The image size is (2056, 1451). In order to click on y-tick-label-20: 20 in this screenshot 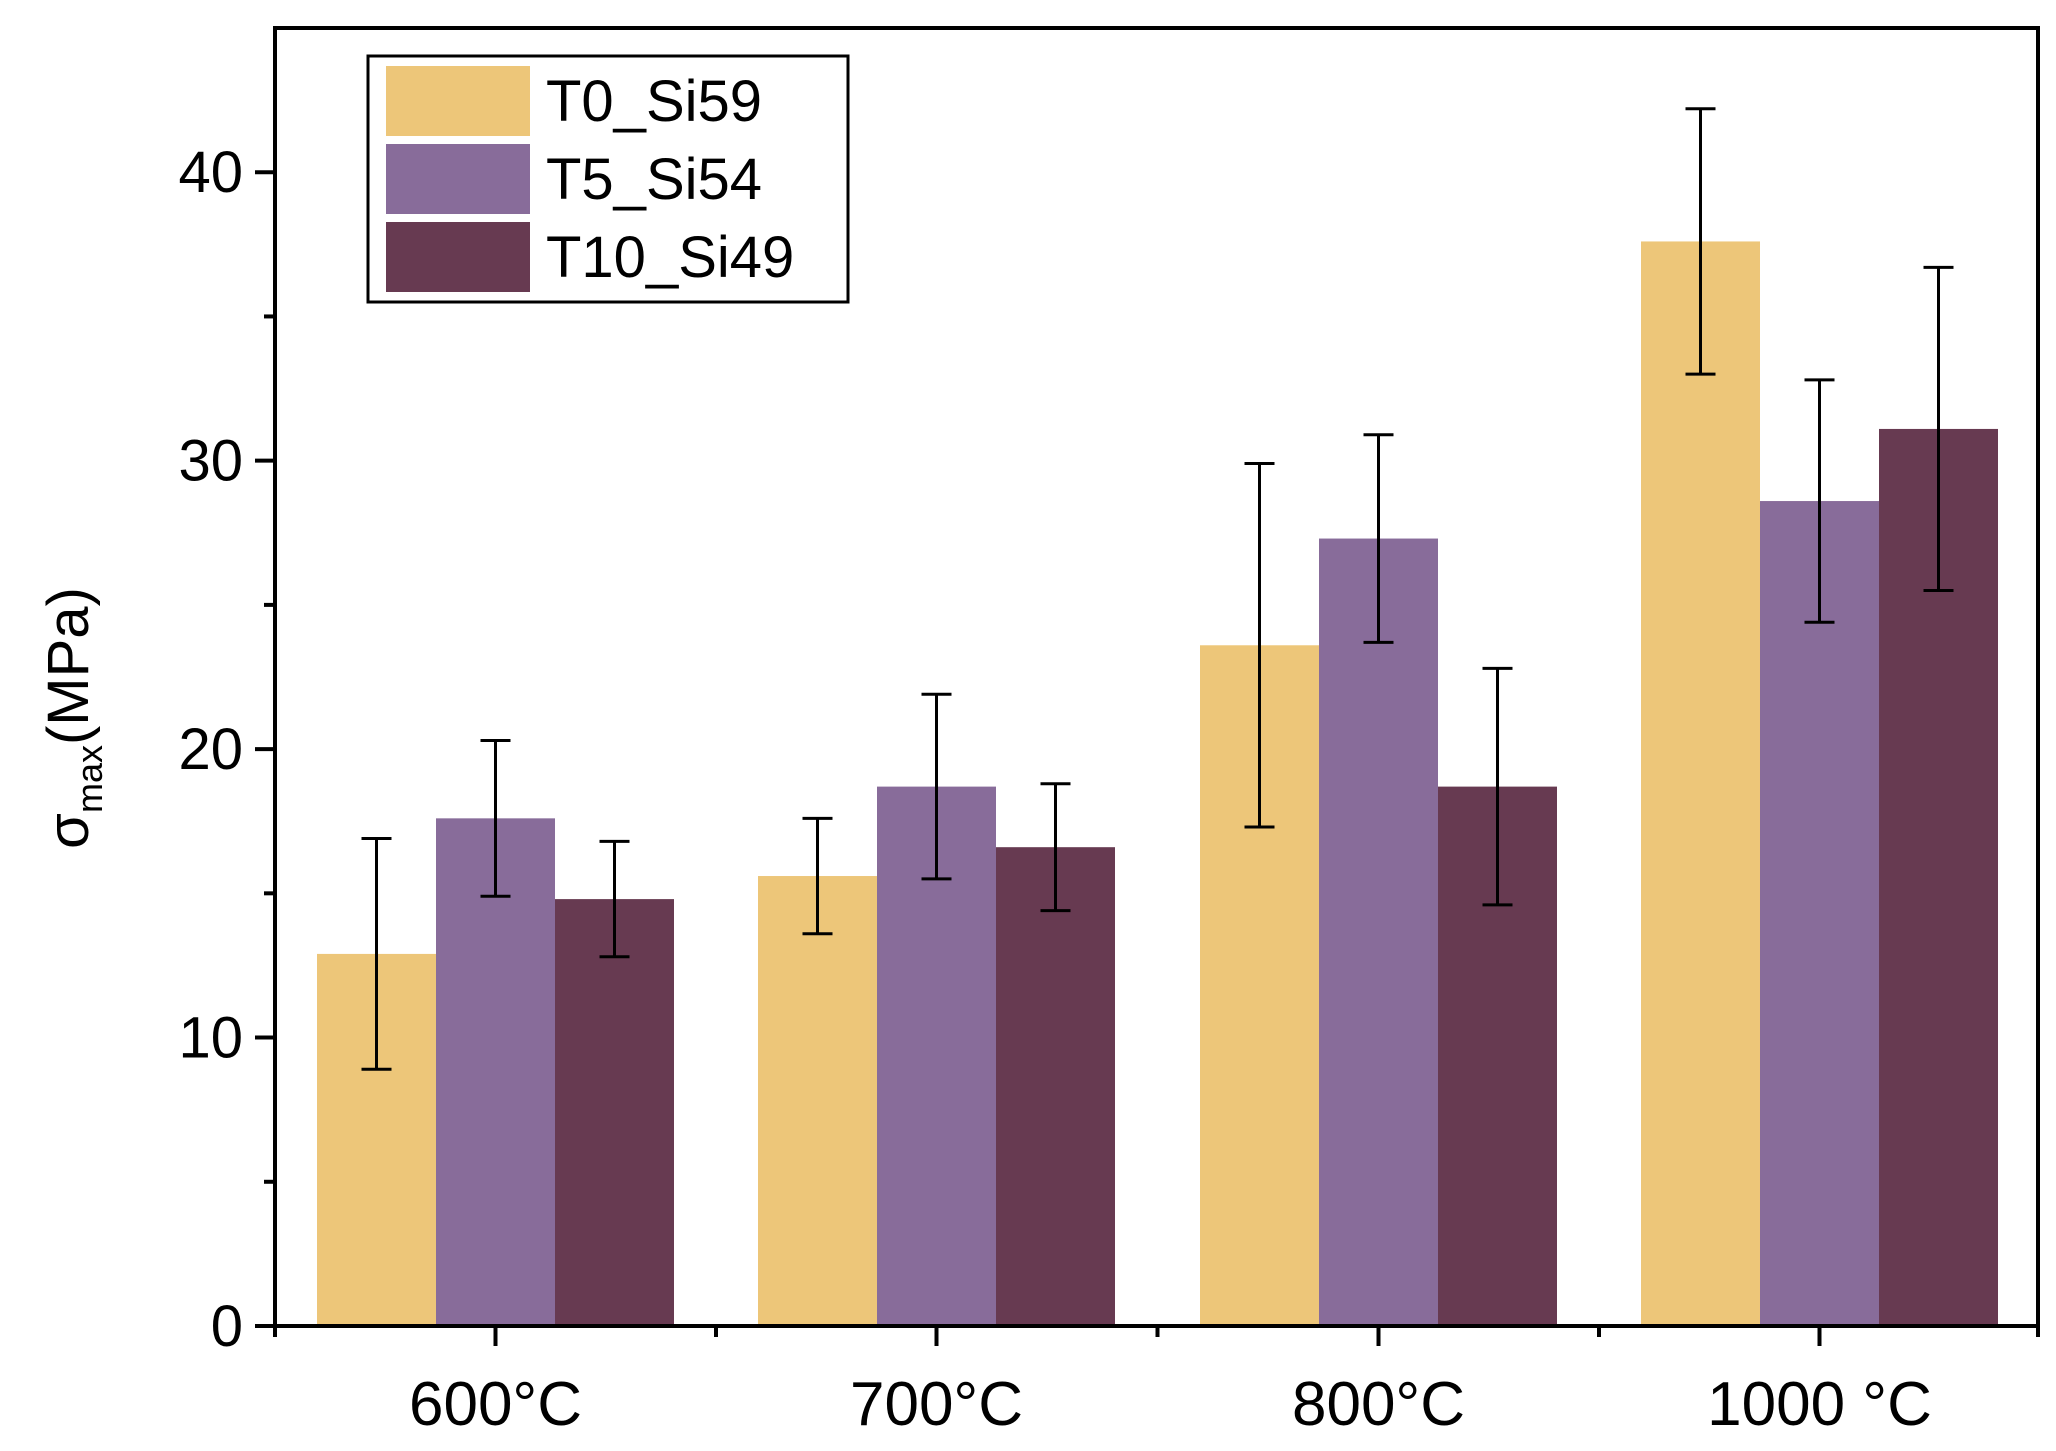, I will do `click(210, 749)`.